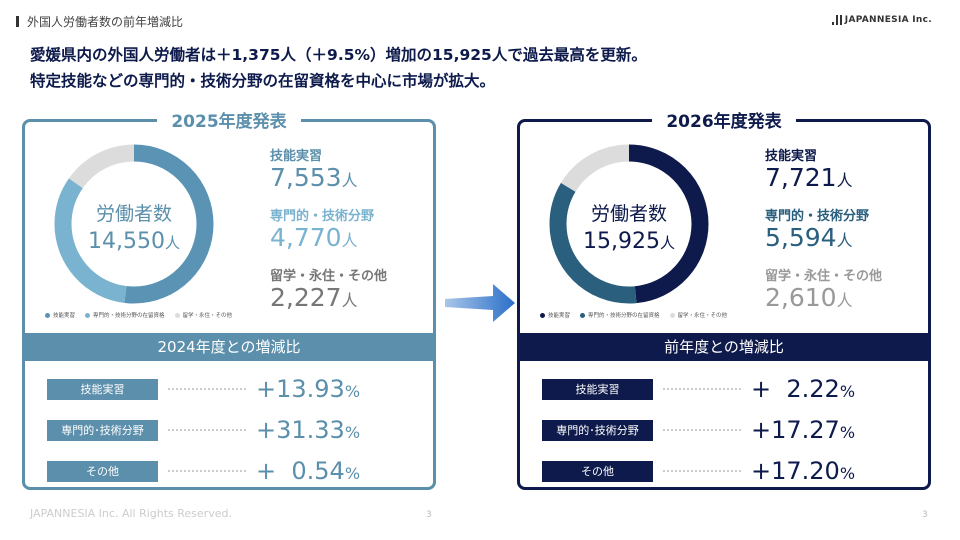 The height and width of the screenshot is (540, 960). I want to click on breadcrumb-text: 外国人労働者数の前年増減比, so click(105, 22).